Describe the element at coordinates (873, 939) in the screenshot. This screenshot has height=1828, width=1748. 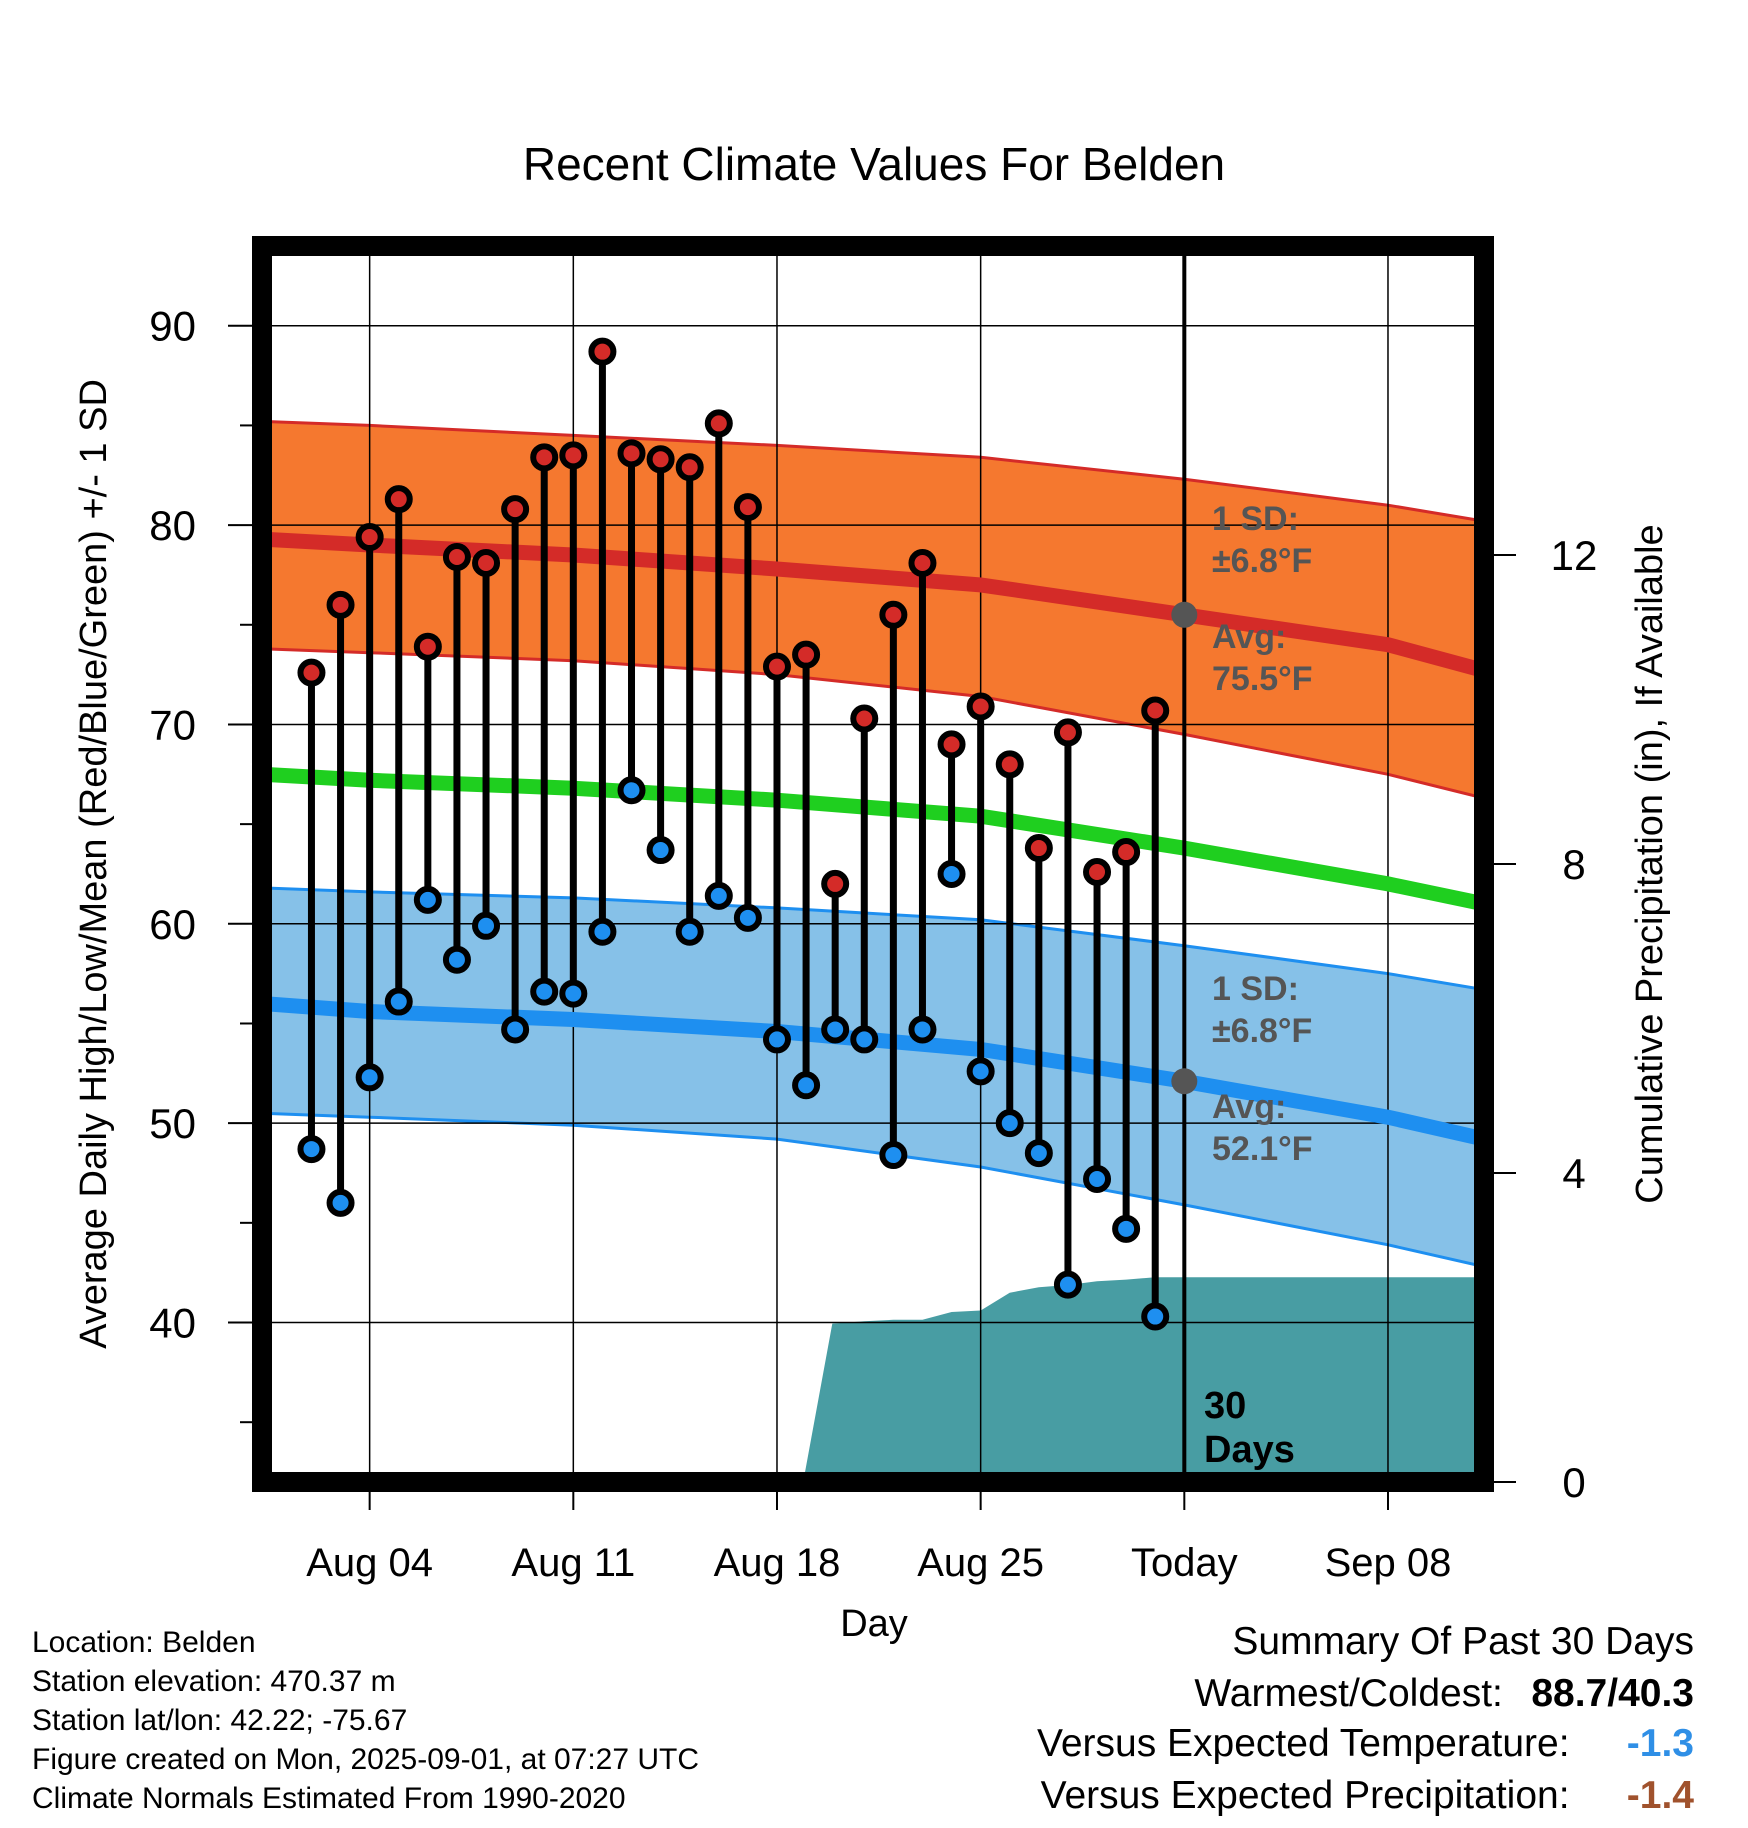
I see `low-band-upper-edge` at that location.